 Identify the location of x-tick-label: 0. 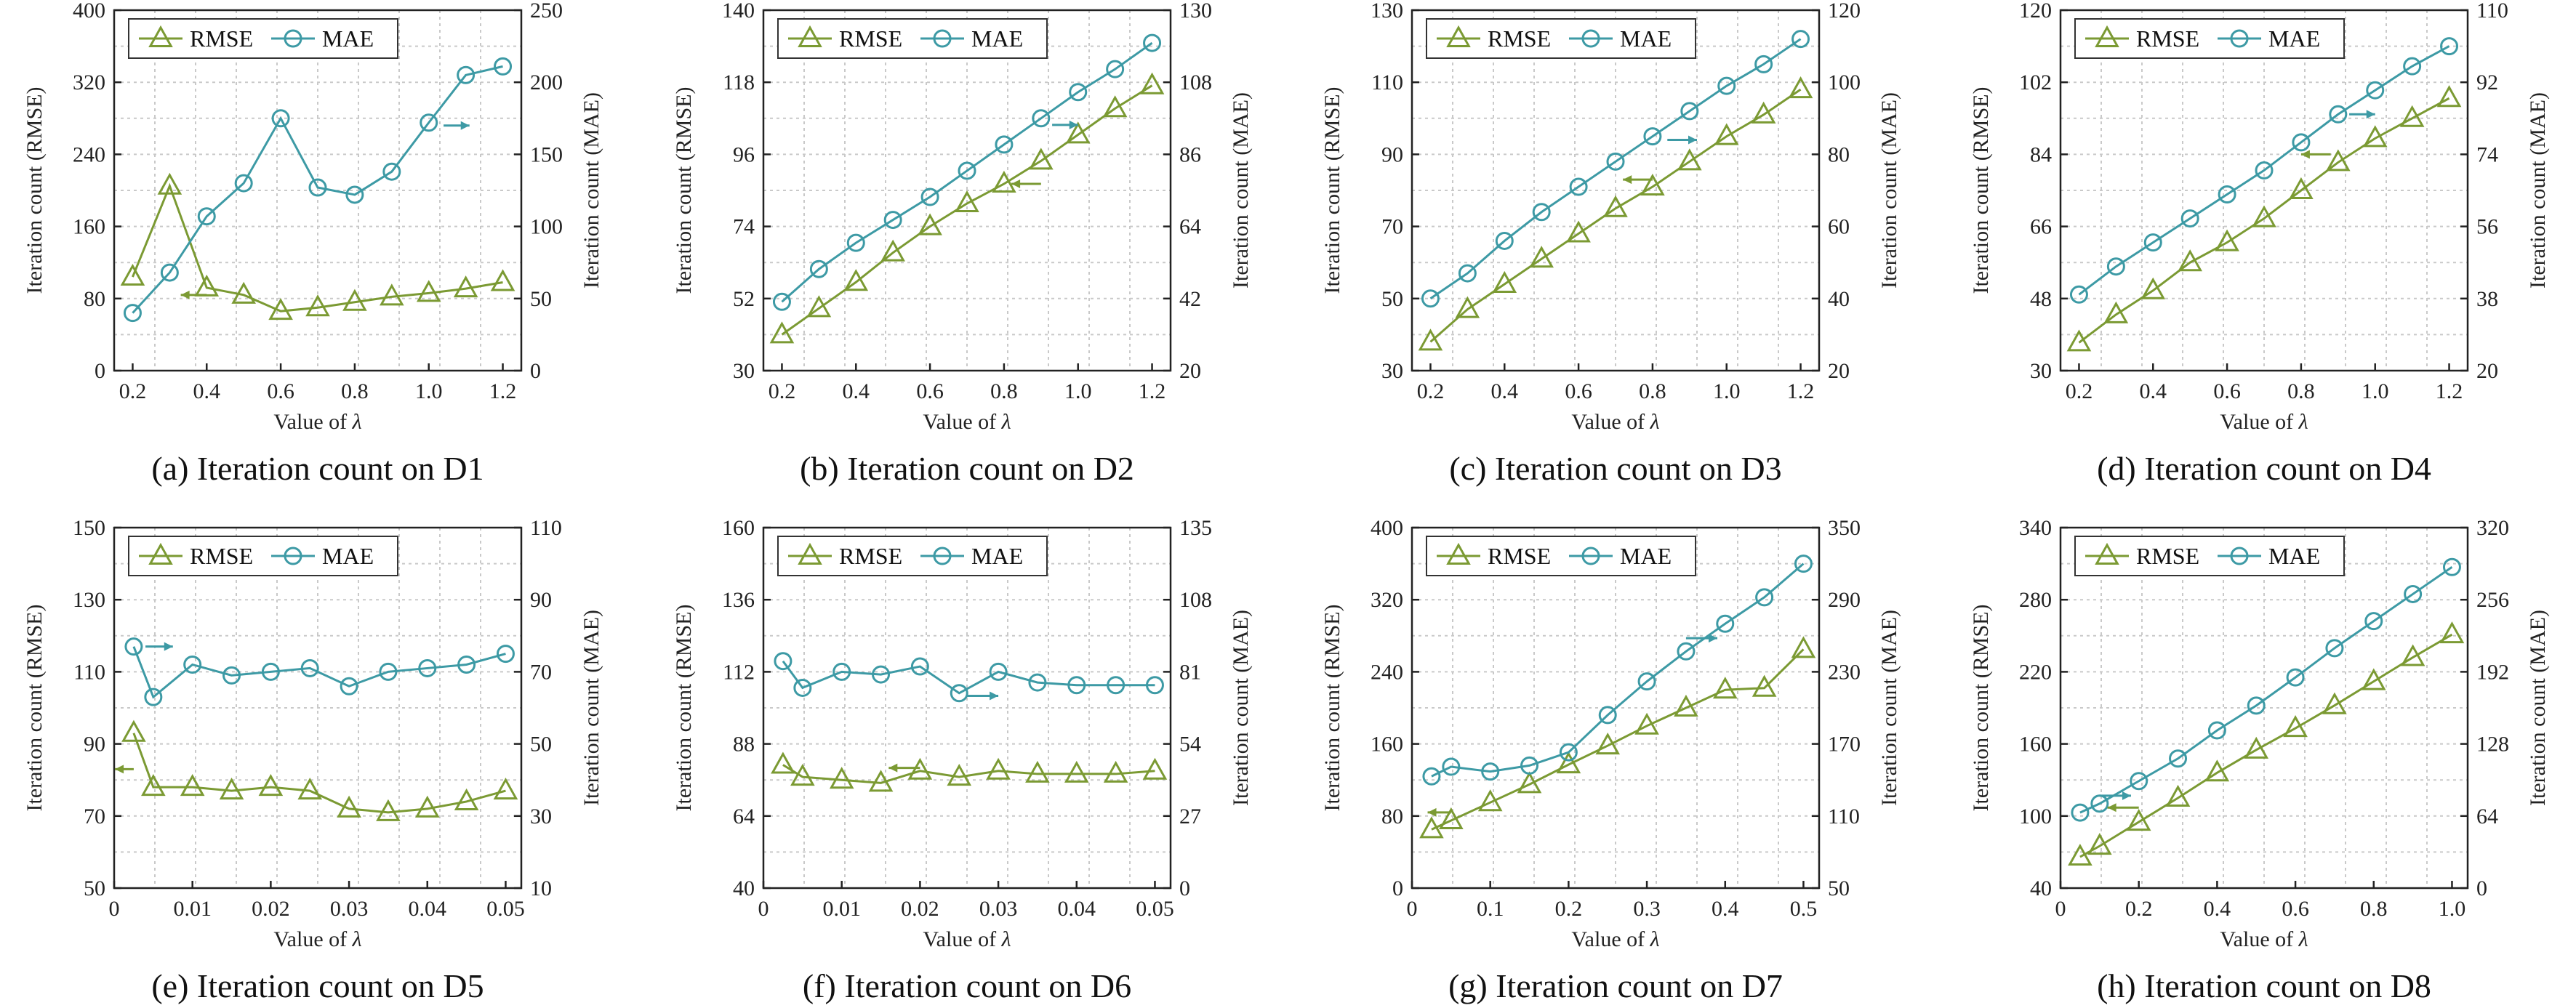
(114, 909).